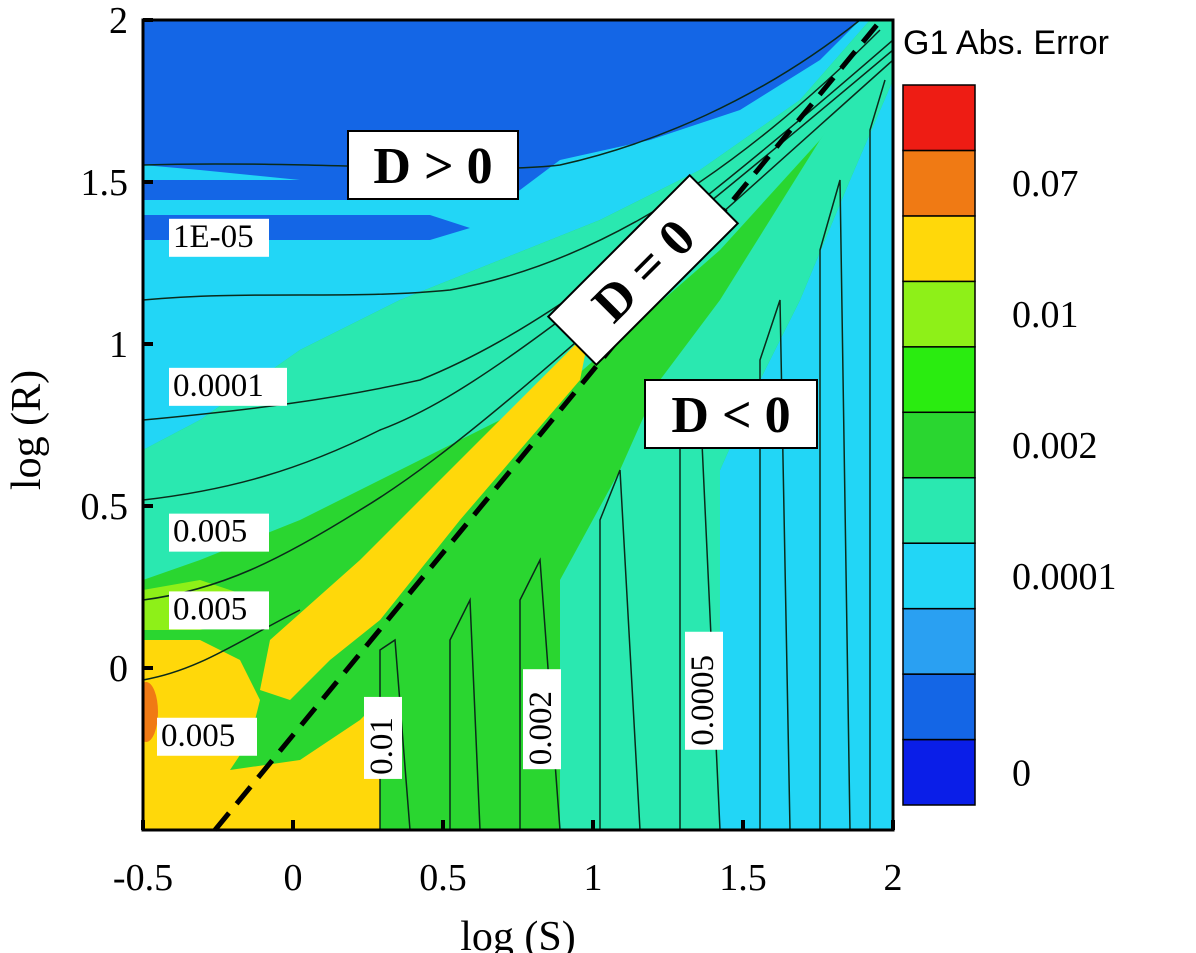 This screenshot has width=1196, height=953. I want to click on region-fill-yellow-ridge, so click(425, 515).